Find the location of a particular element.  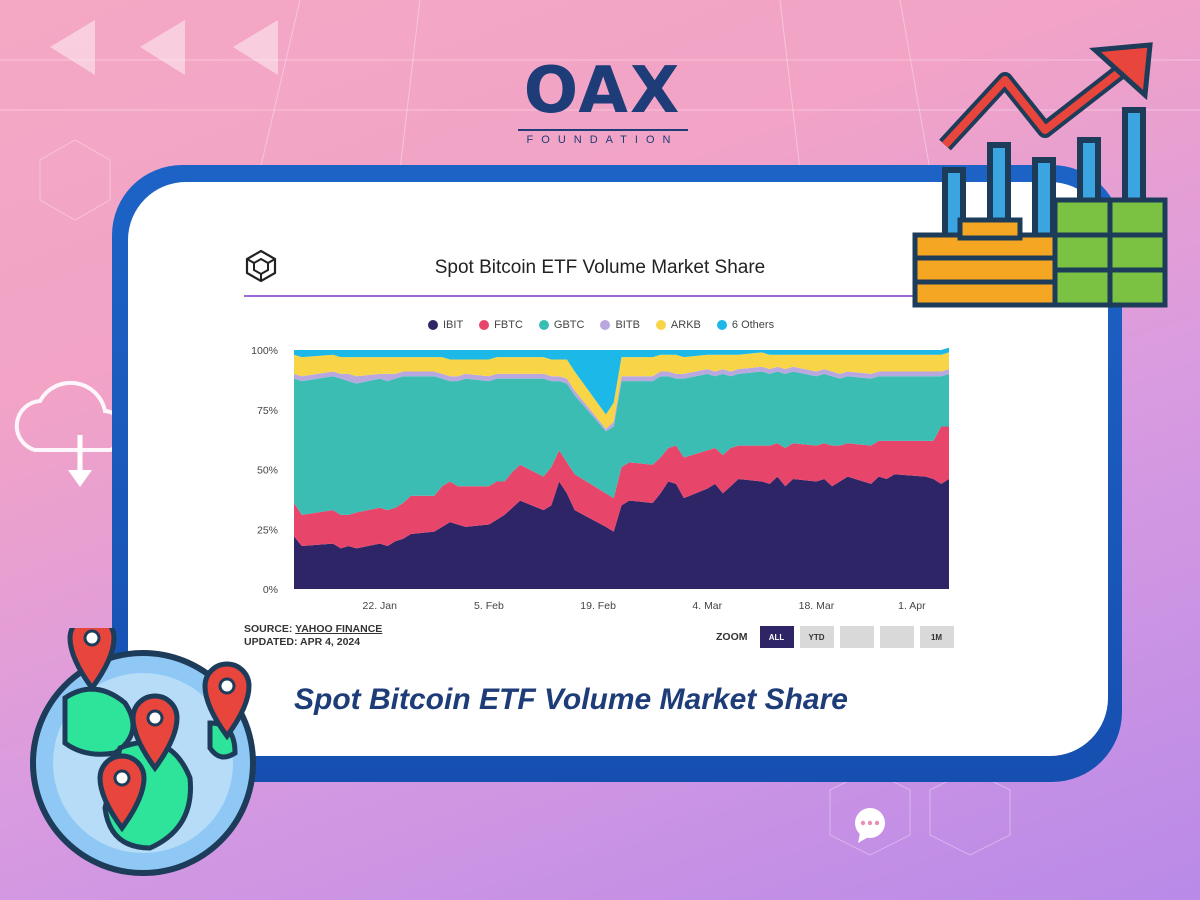

legend-item: ARKB is located at coordinates (678, 325).